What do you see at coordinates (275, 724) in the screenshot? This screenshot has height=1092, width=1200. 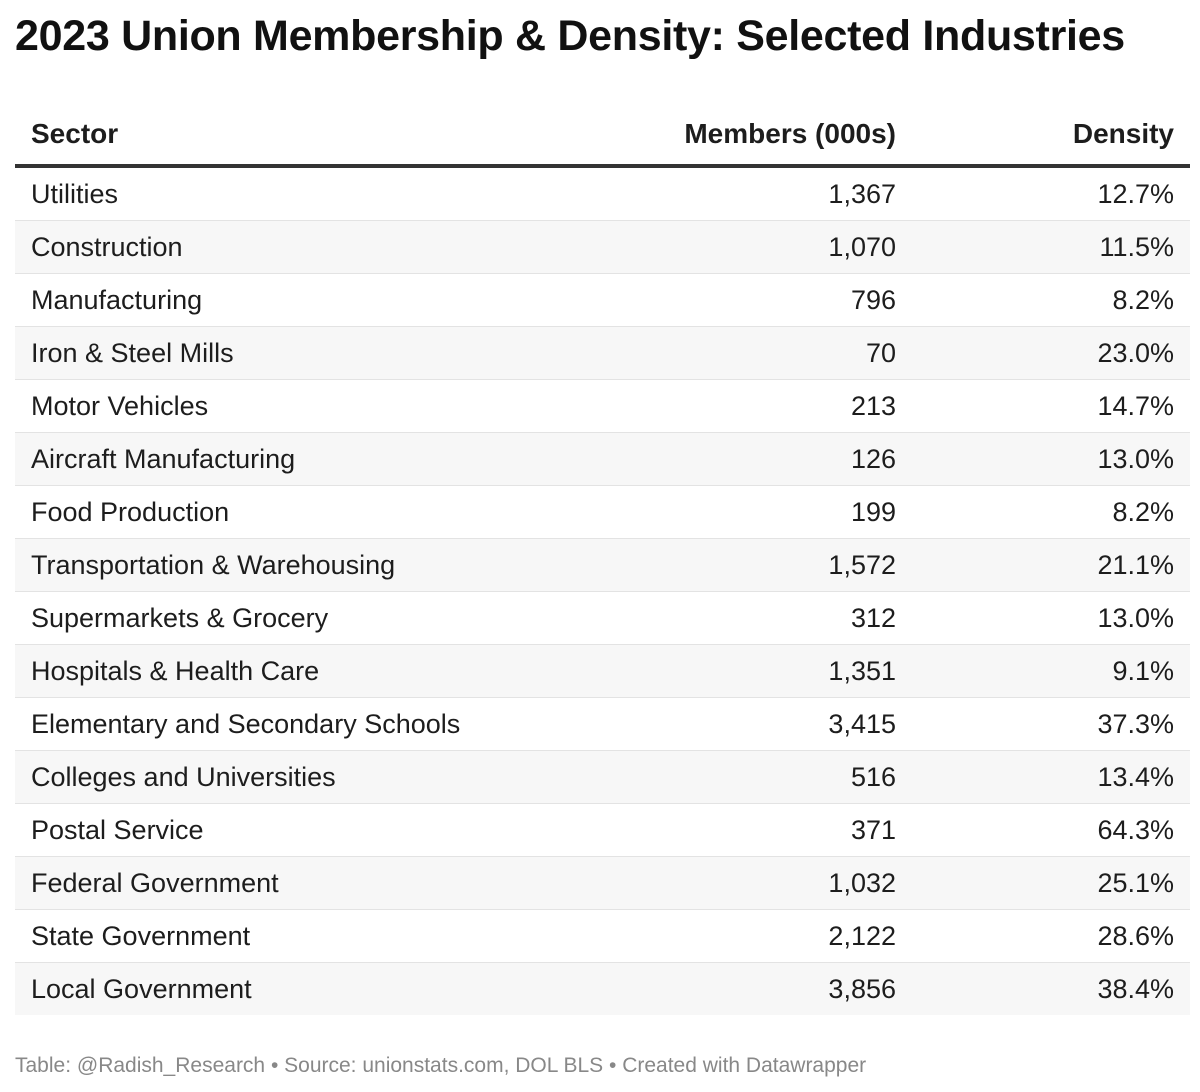 I see `sector-cell: Elementary and Secondary Schools` at bounding box center [275, 724].